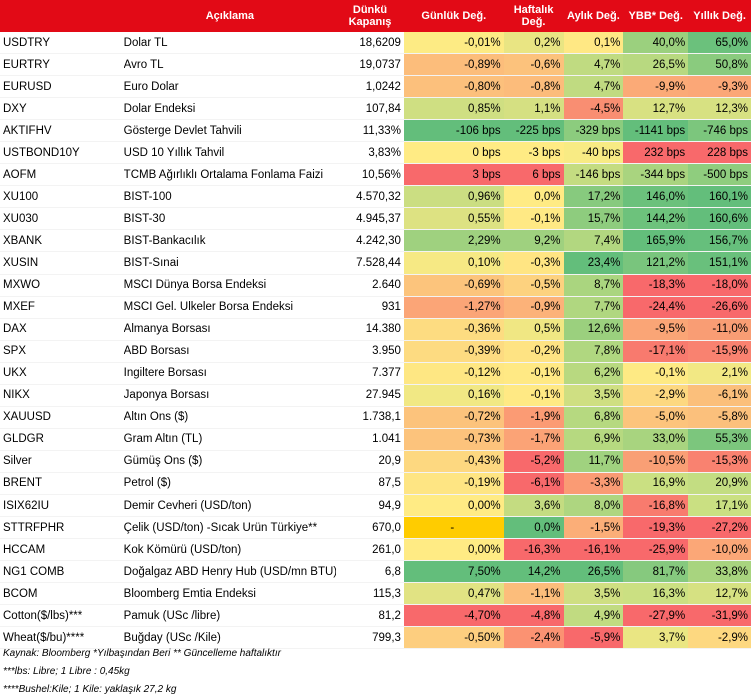 The image size is (751, 698). Describe the element at coordinates (453, 594) in the screenshot. I see `row-daily-change: 0,47%` at that location.